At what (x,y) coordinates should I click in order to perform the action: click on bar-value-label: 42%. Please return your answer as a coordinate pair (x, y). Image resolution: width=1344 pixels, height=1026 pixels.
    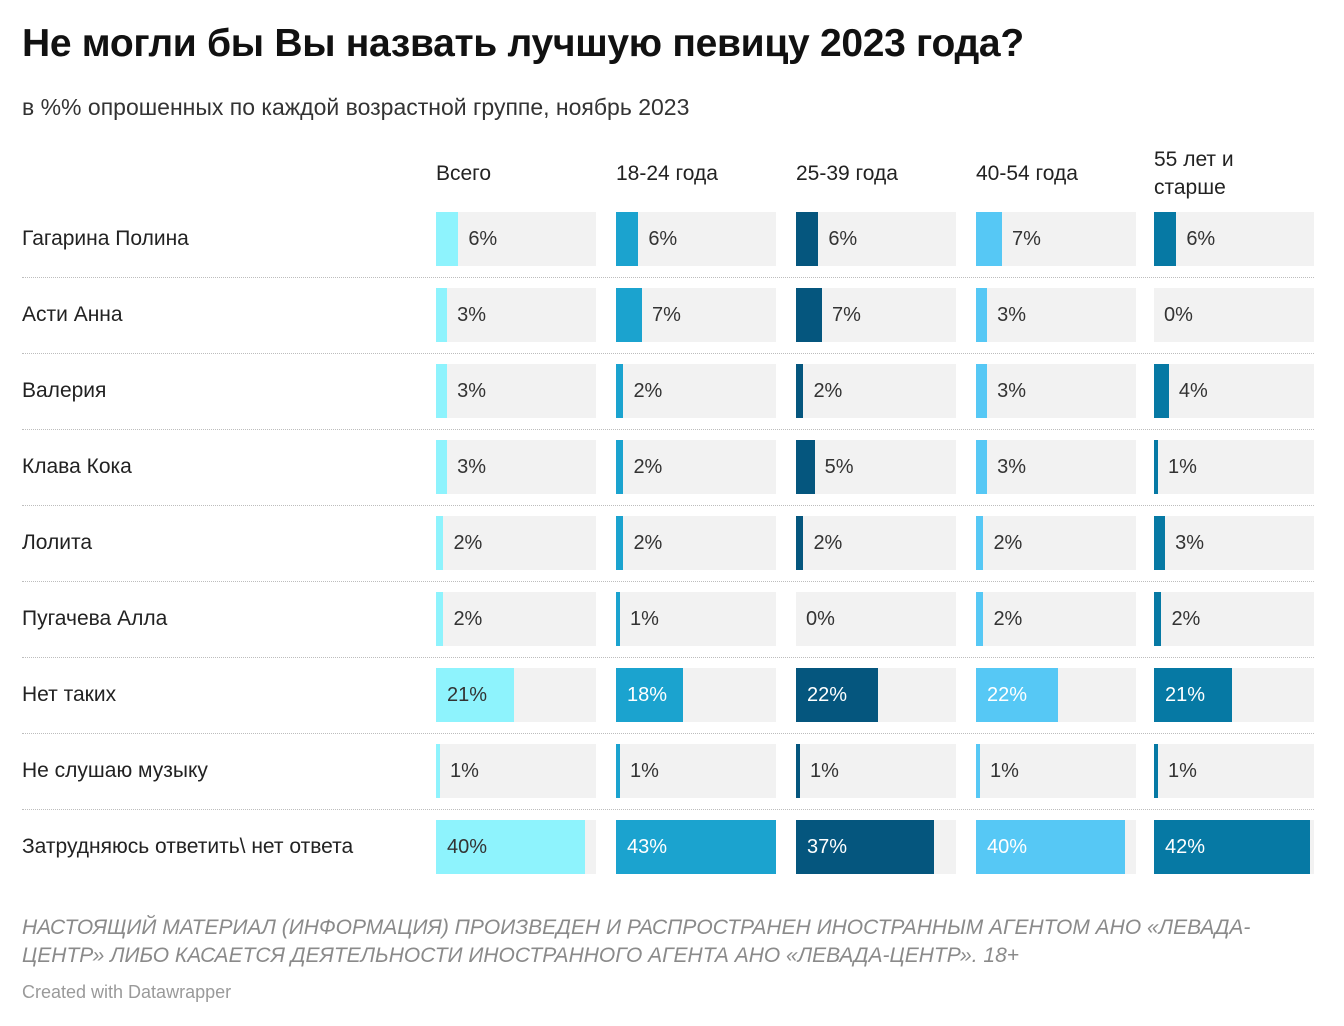
    Looking at the image, I should click on (1185, 847).